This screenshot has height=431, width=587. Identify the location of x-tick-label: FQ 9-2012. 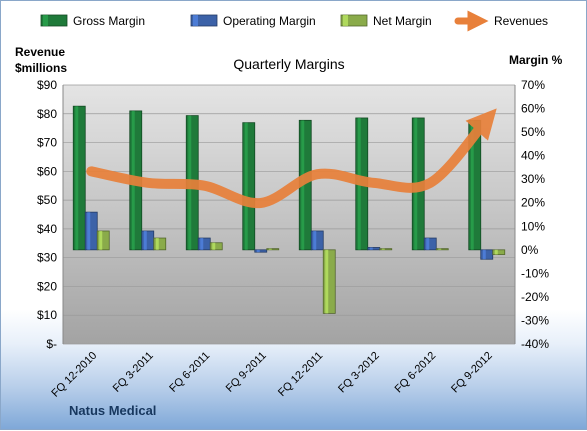
(472, 373).